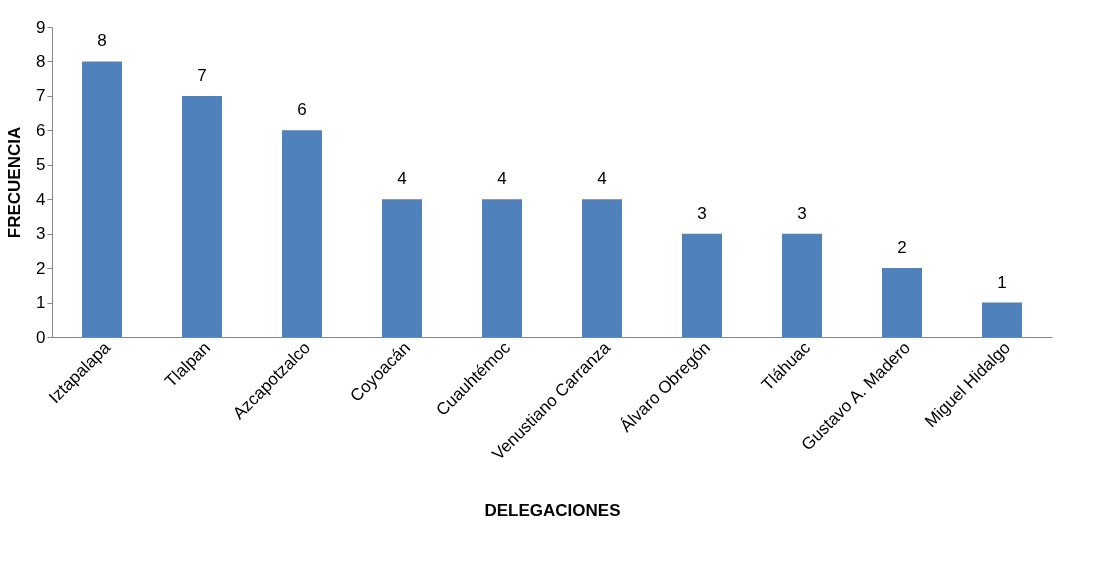  I want to click on x-axis-title: DELEGACIONES, so click(552, 511).